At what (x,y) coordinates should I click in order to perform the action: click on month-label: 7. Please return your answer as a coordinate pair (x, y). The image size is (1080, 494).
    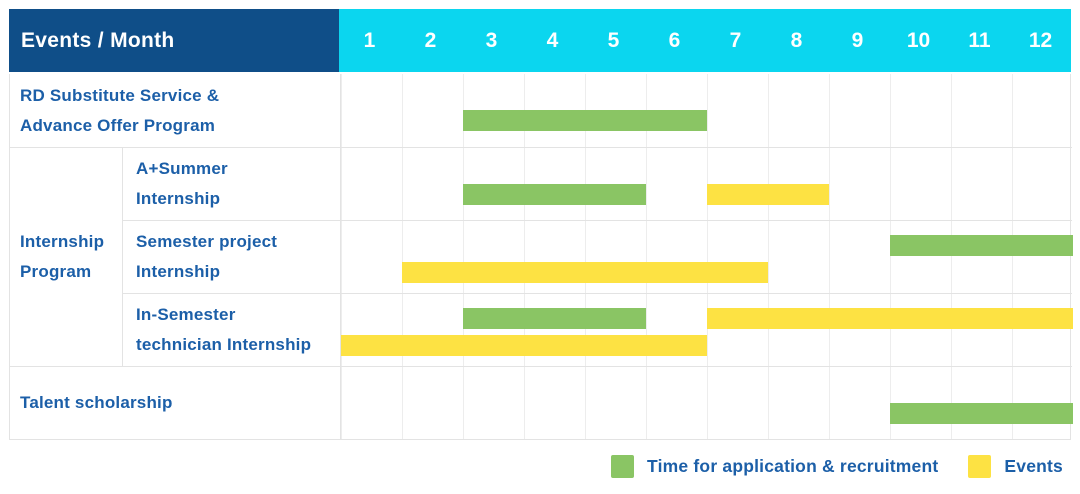
    Looking at the image, I should click on (735, 40).